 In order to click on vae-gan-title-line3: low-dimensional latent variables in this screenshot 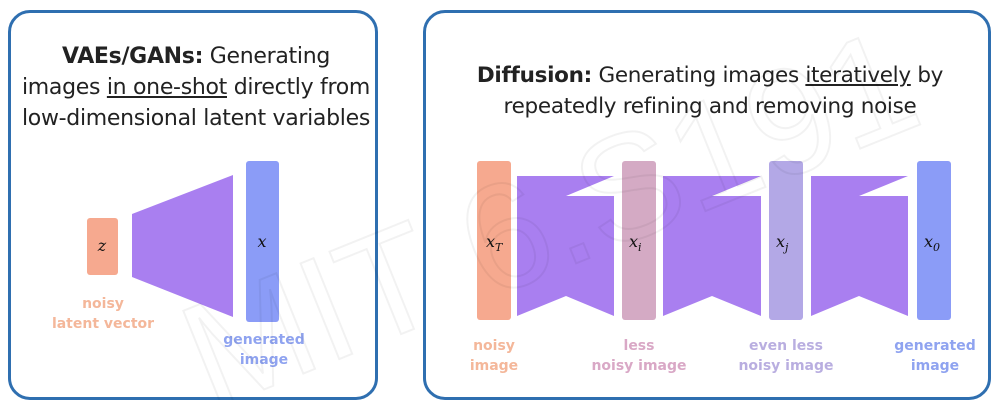, I will do `click(196, 118)`.